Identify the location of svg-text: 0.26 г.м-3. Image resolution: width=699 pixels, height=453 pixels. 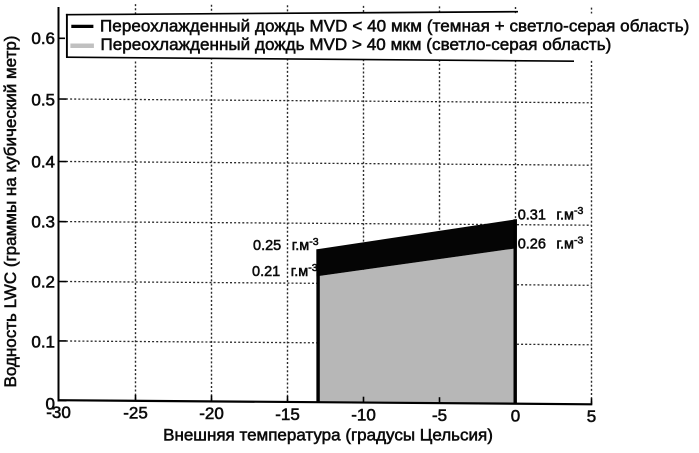
(551, 243).